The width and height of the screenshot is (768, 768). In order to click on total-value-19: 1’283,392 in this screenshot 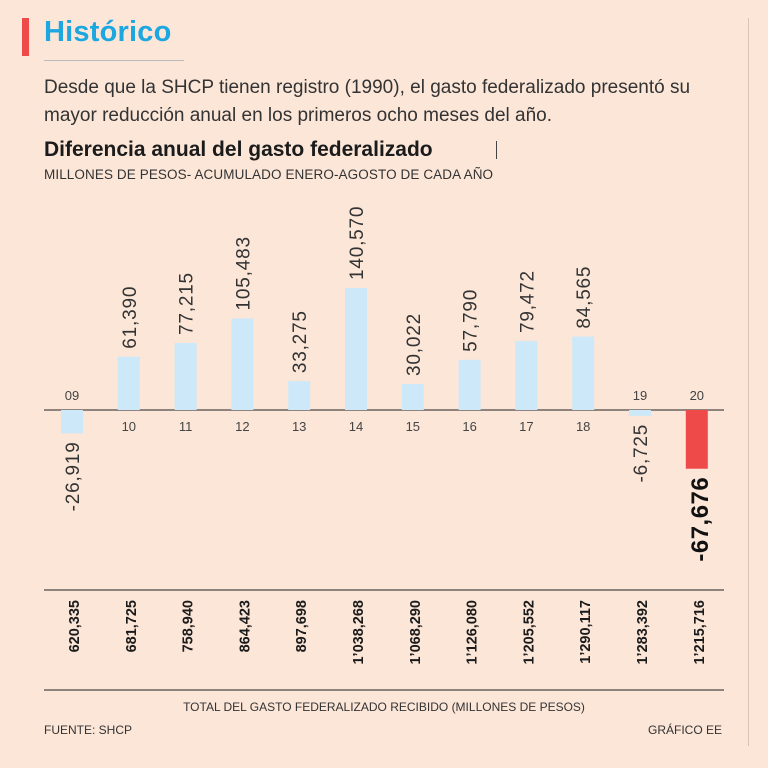, I will do `click(643, 632)`.